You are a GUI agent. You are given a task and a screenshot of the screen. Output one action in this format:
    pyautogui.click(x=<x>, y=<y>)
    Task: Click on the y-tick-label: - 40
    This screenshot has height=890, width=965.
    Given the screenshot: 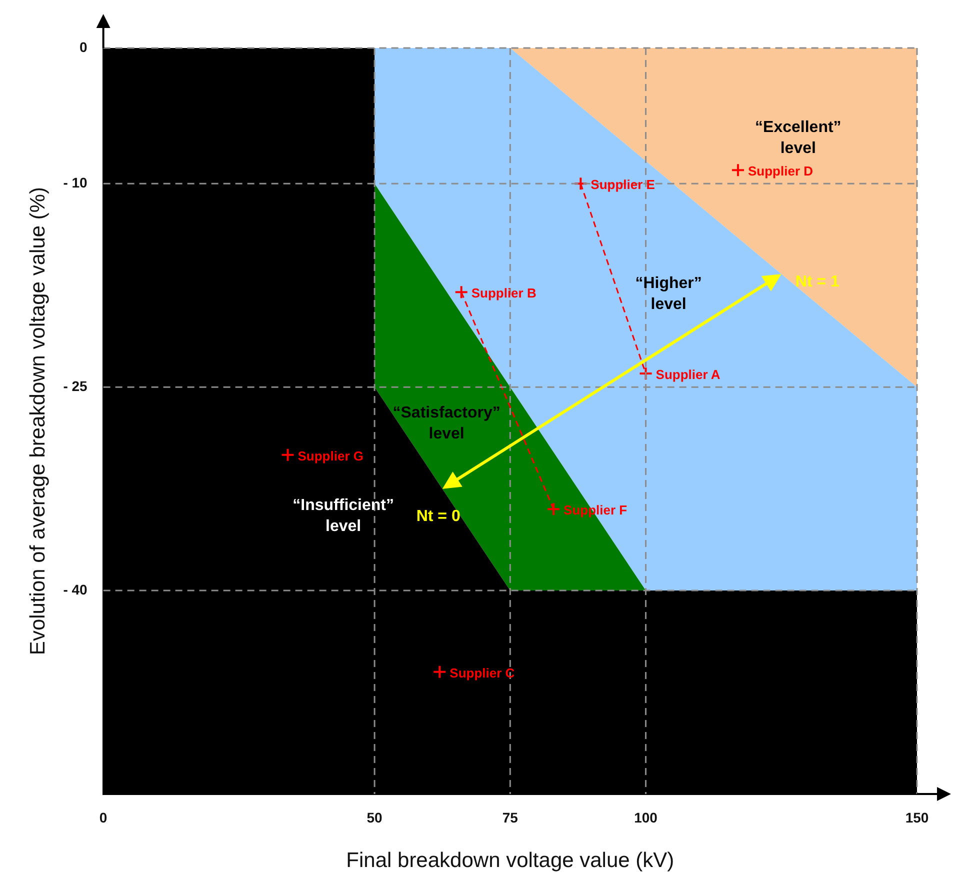 What is the action you would take?
    pyautogui.click(x=75, y=589)
    